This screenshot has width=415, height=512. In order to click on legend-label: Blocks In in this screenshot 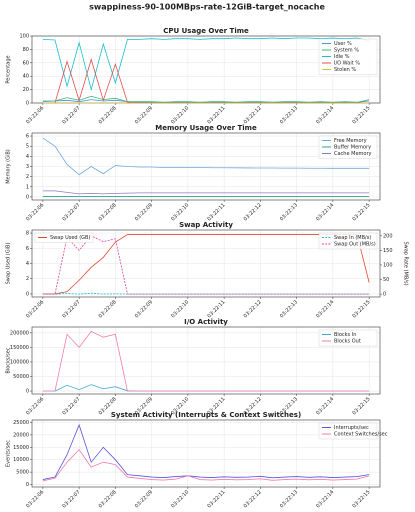, I will do `click(345, 335)`.